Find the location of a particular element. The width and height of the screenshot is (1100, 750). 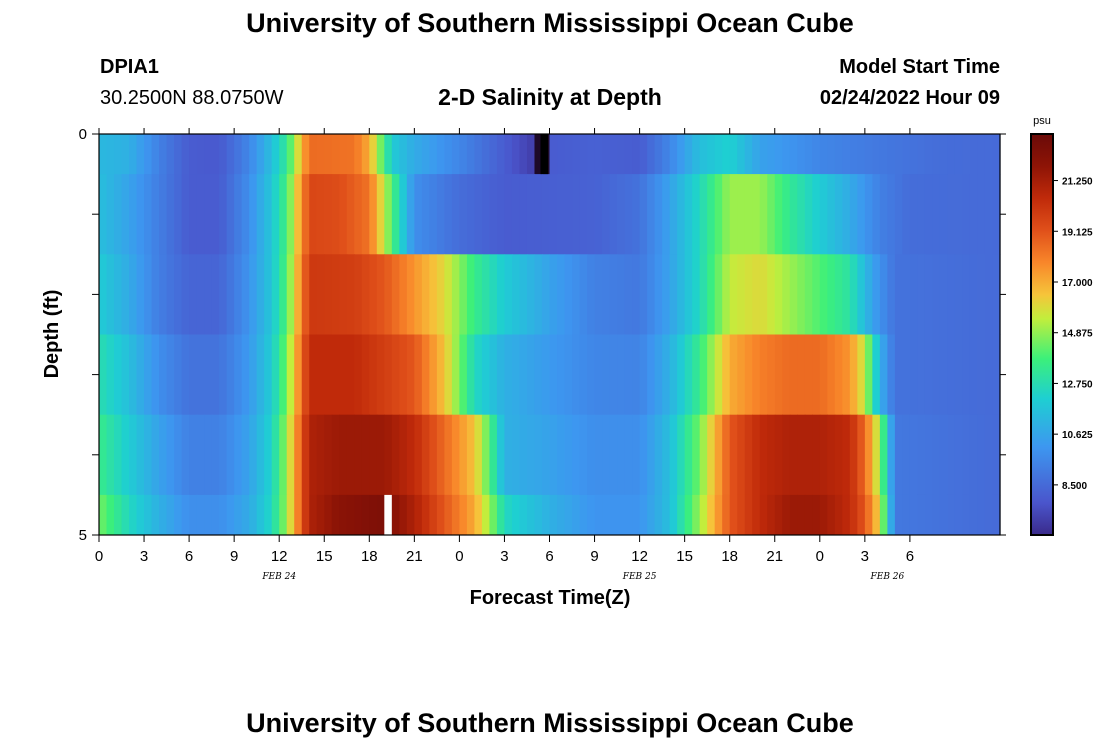

x-tick-label: 6 is located at coordinates (549, 556).